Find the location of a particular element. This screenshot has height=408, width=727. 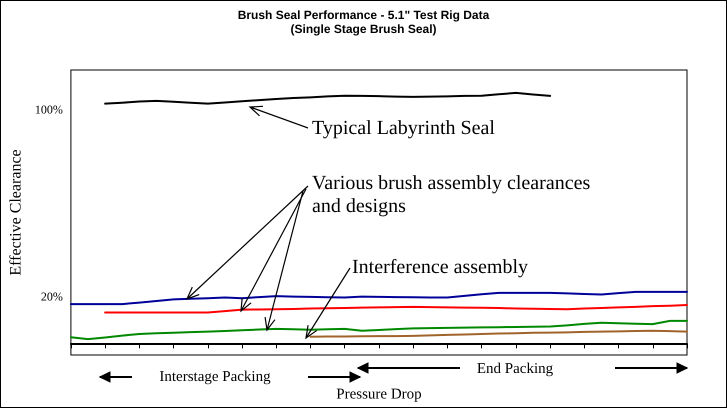

y-tick-label: 100% is located at coordinates (48, 109).